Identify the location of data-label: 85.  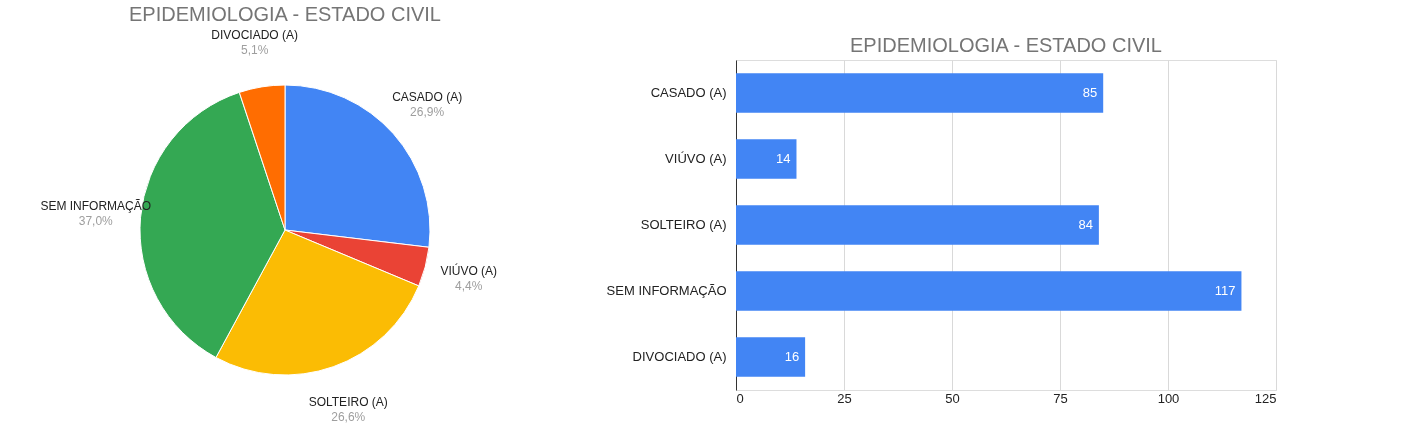
(1090, 92).